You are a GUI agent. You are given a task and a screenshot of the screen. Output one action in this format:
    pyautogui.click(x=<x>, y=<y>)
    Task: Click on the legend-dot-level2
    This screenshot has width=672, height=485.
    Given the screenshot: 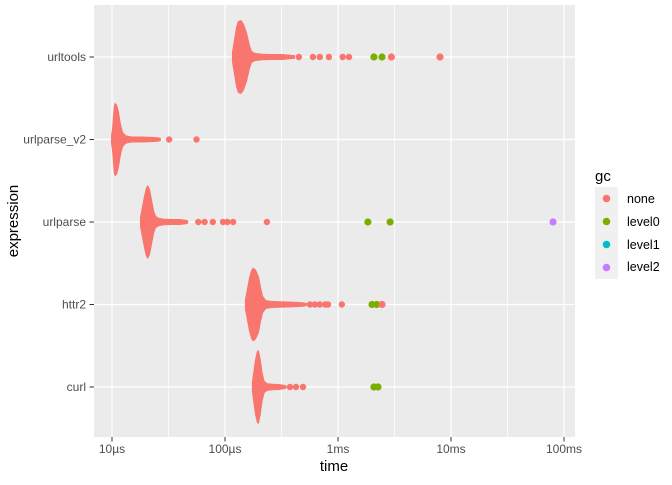 What is the action you would take?
    pyautogui.click(x=606, y=267)
    